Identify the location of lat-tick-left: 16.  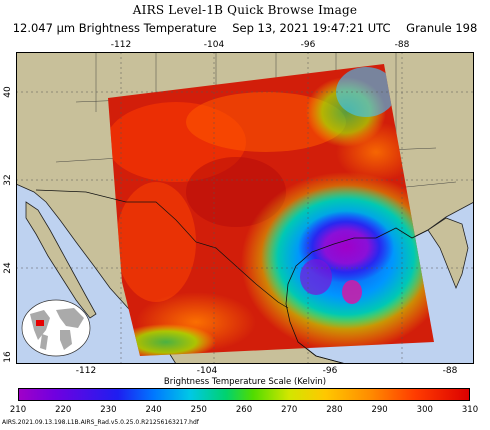
(8, 357).